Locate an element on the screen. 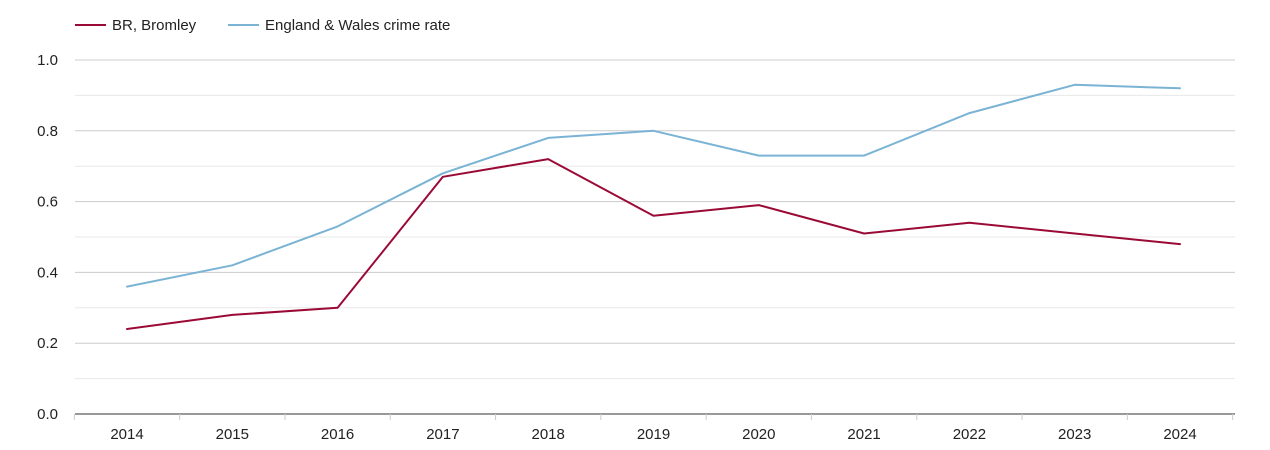  x-tick-label: 2019 is located at coordinates (653, 434).